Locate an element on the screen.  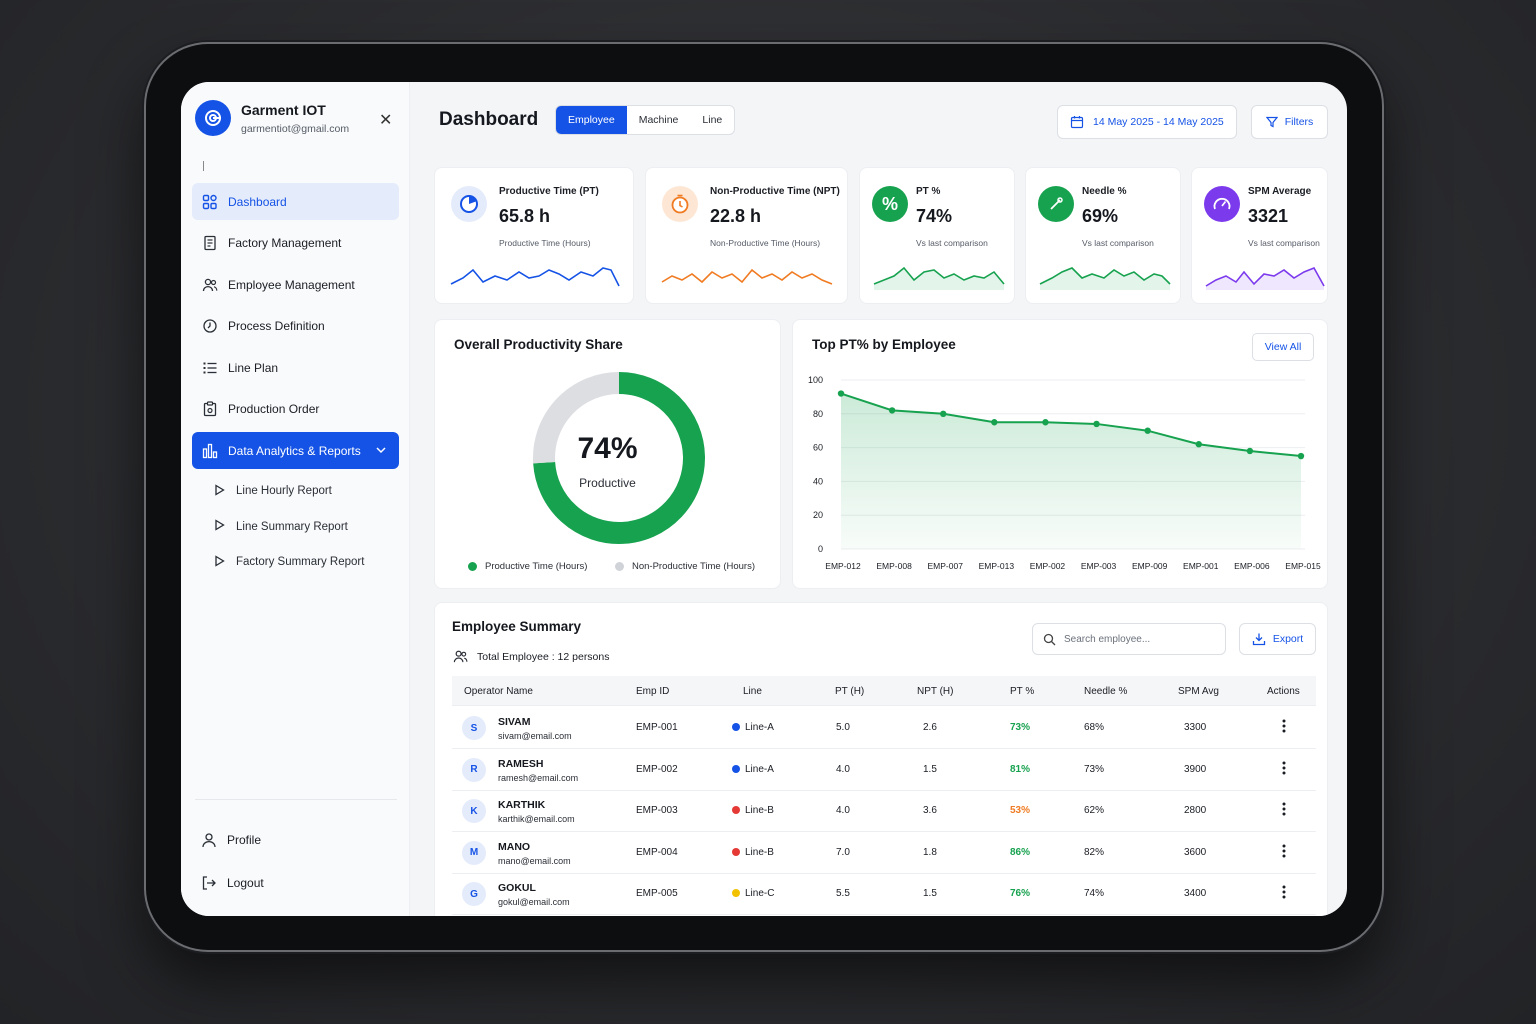
kpi-label: Productive Time (PT) is located at coordinates (549, 191).